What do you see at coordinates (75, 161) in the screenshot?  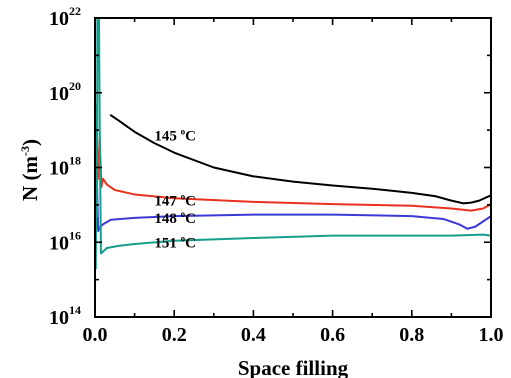 I see `y-tick-label-exponent: 18` at bounding box center [75, 161].